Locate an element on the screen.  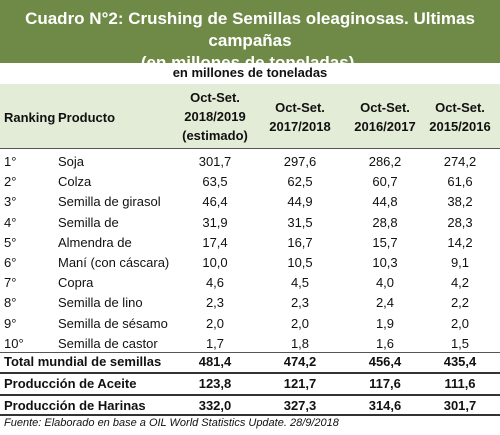
total-value-cell: 327,3 is located at coordinates (300, 405).